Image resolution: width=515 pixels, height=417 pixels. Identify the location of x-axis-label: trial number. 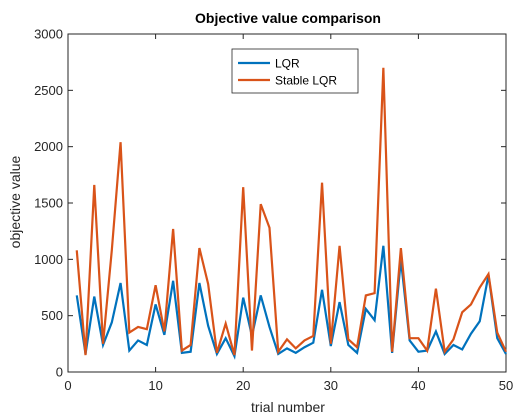
(288, 407).